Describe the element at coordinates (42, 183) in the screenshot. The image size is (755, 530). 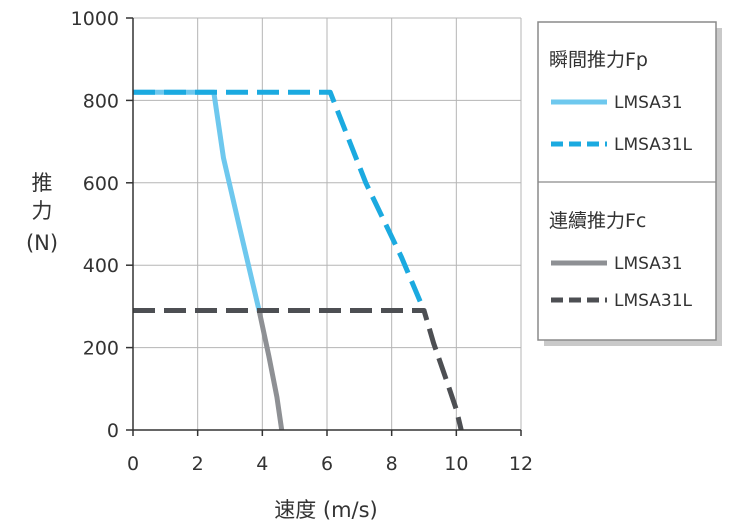
I see `y-axis-label-part: 推` at that location.